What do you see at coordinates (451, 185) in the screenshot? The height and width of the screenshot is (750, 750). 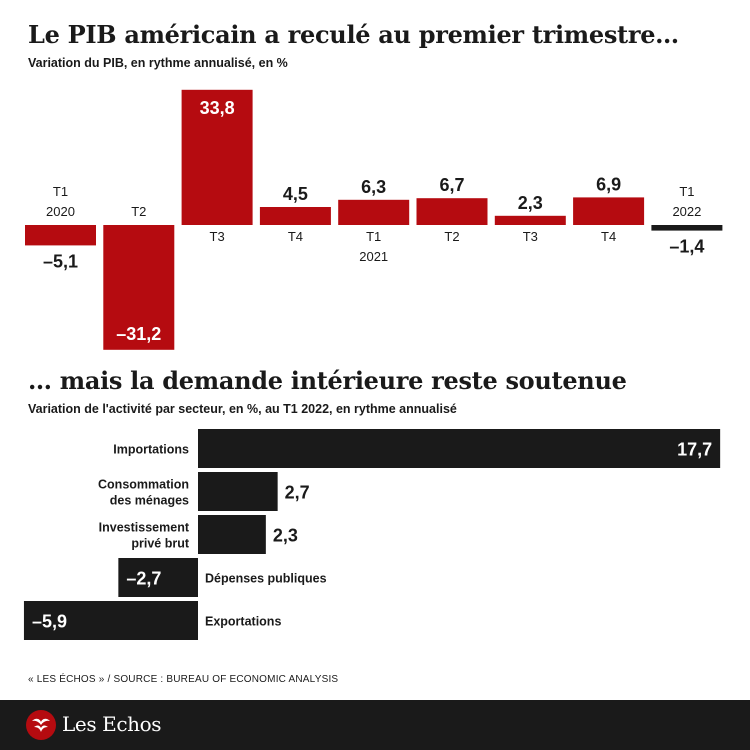 I see `gdp-data-label: 6,7` at bounding box center [451, 185].